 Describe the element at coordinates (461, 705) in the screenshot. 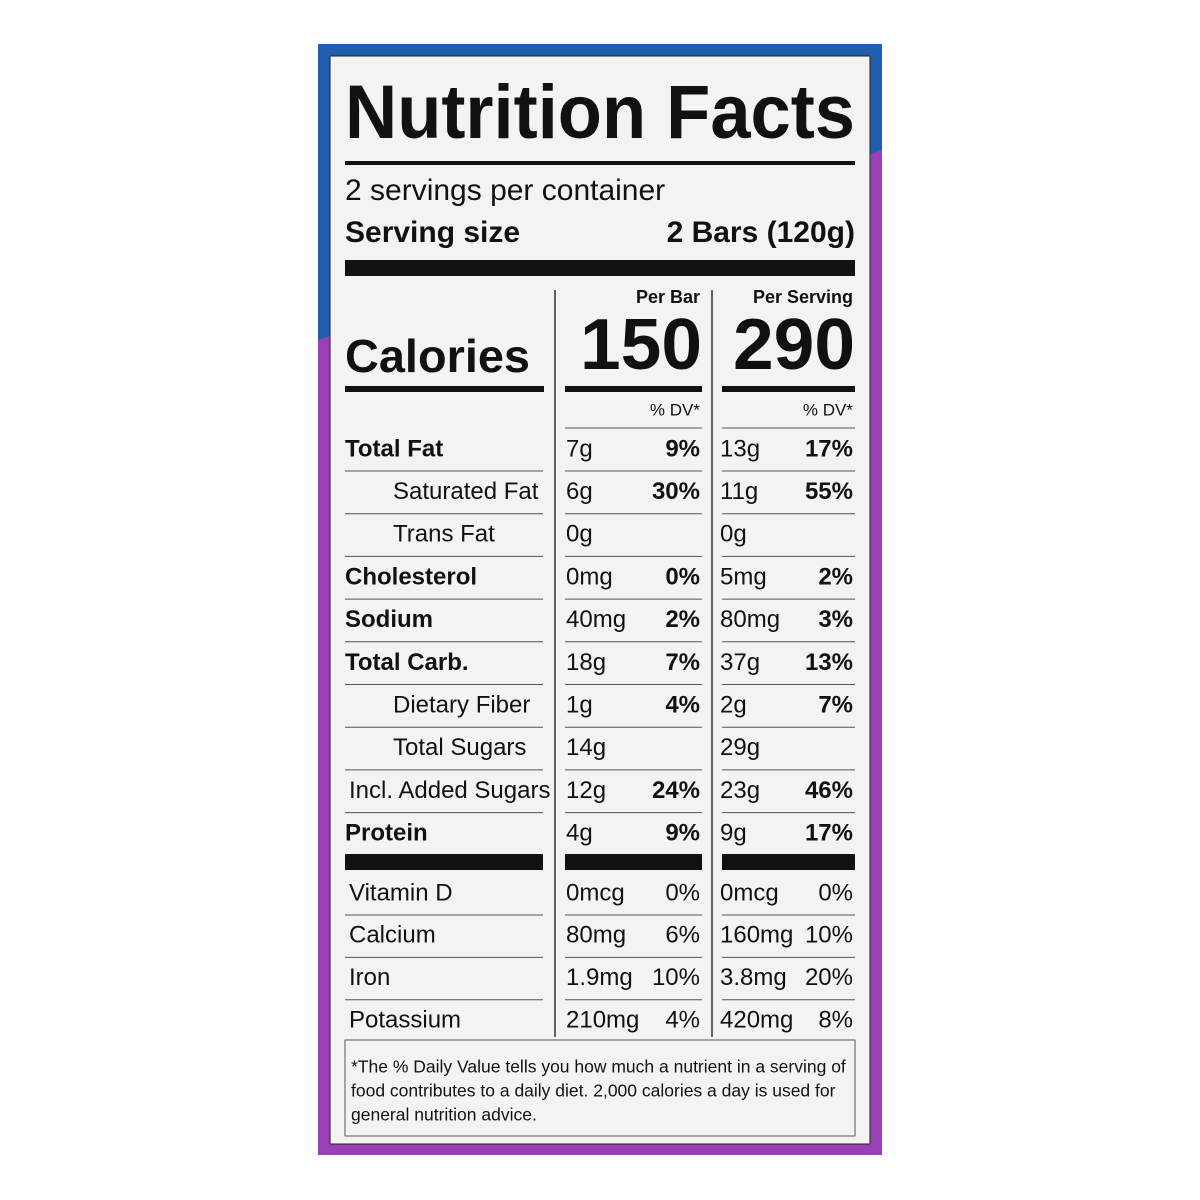

I see `nutrient-name: Dietary Fiber` at that location.